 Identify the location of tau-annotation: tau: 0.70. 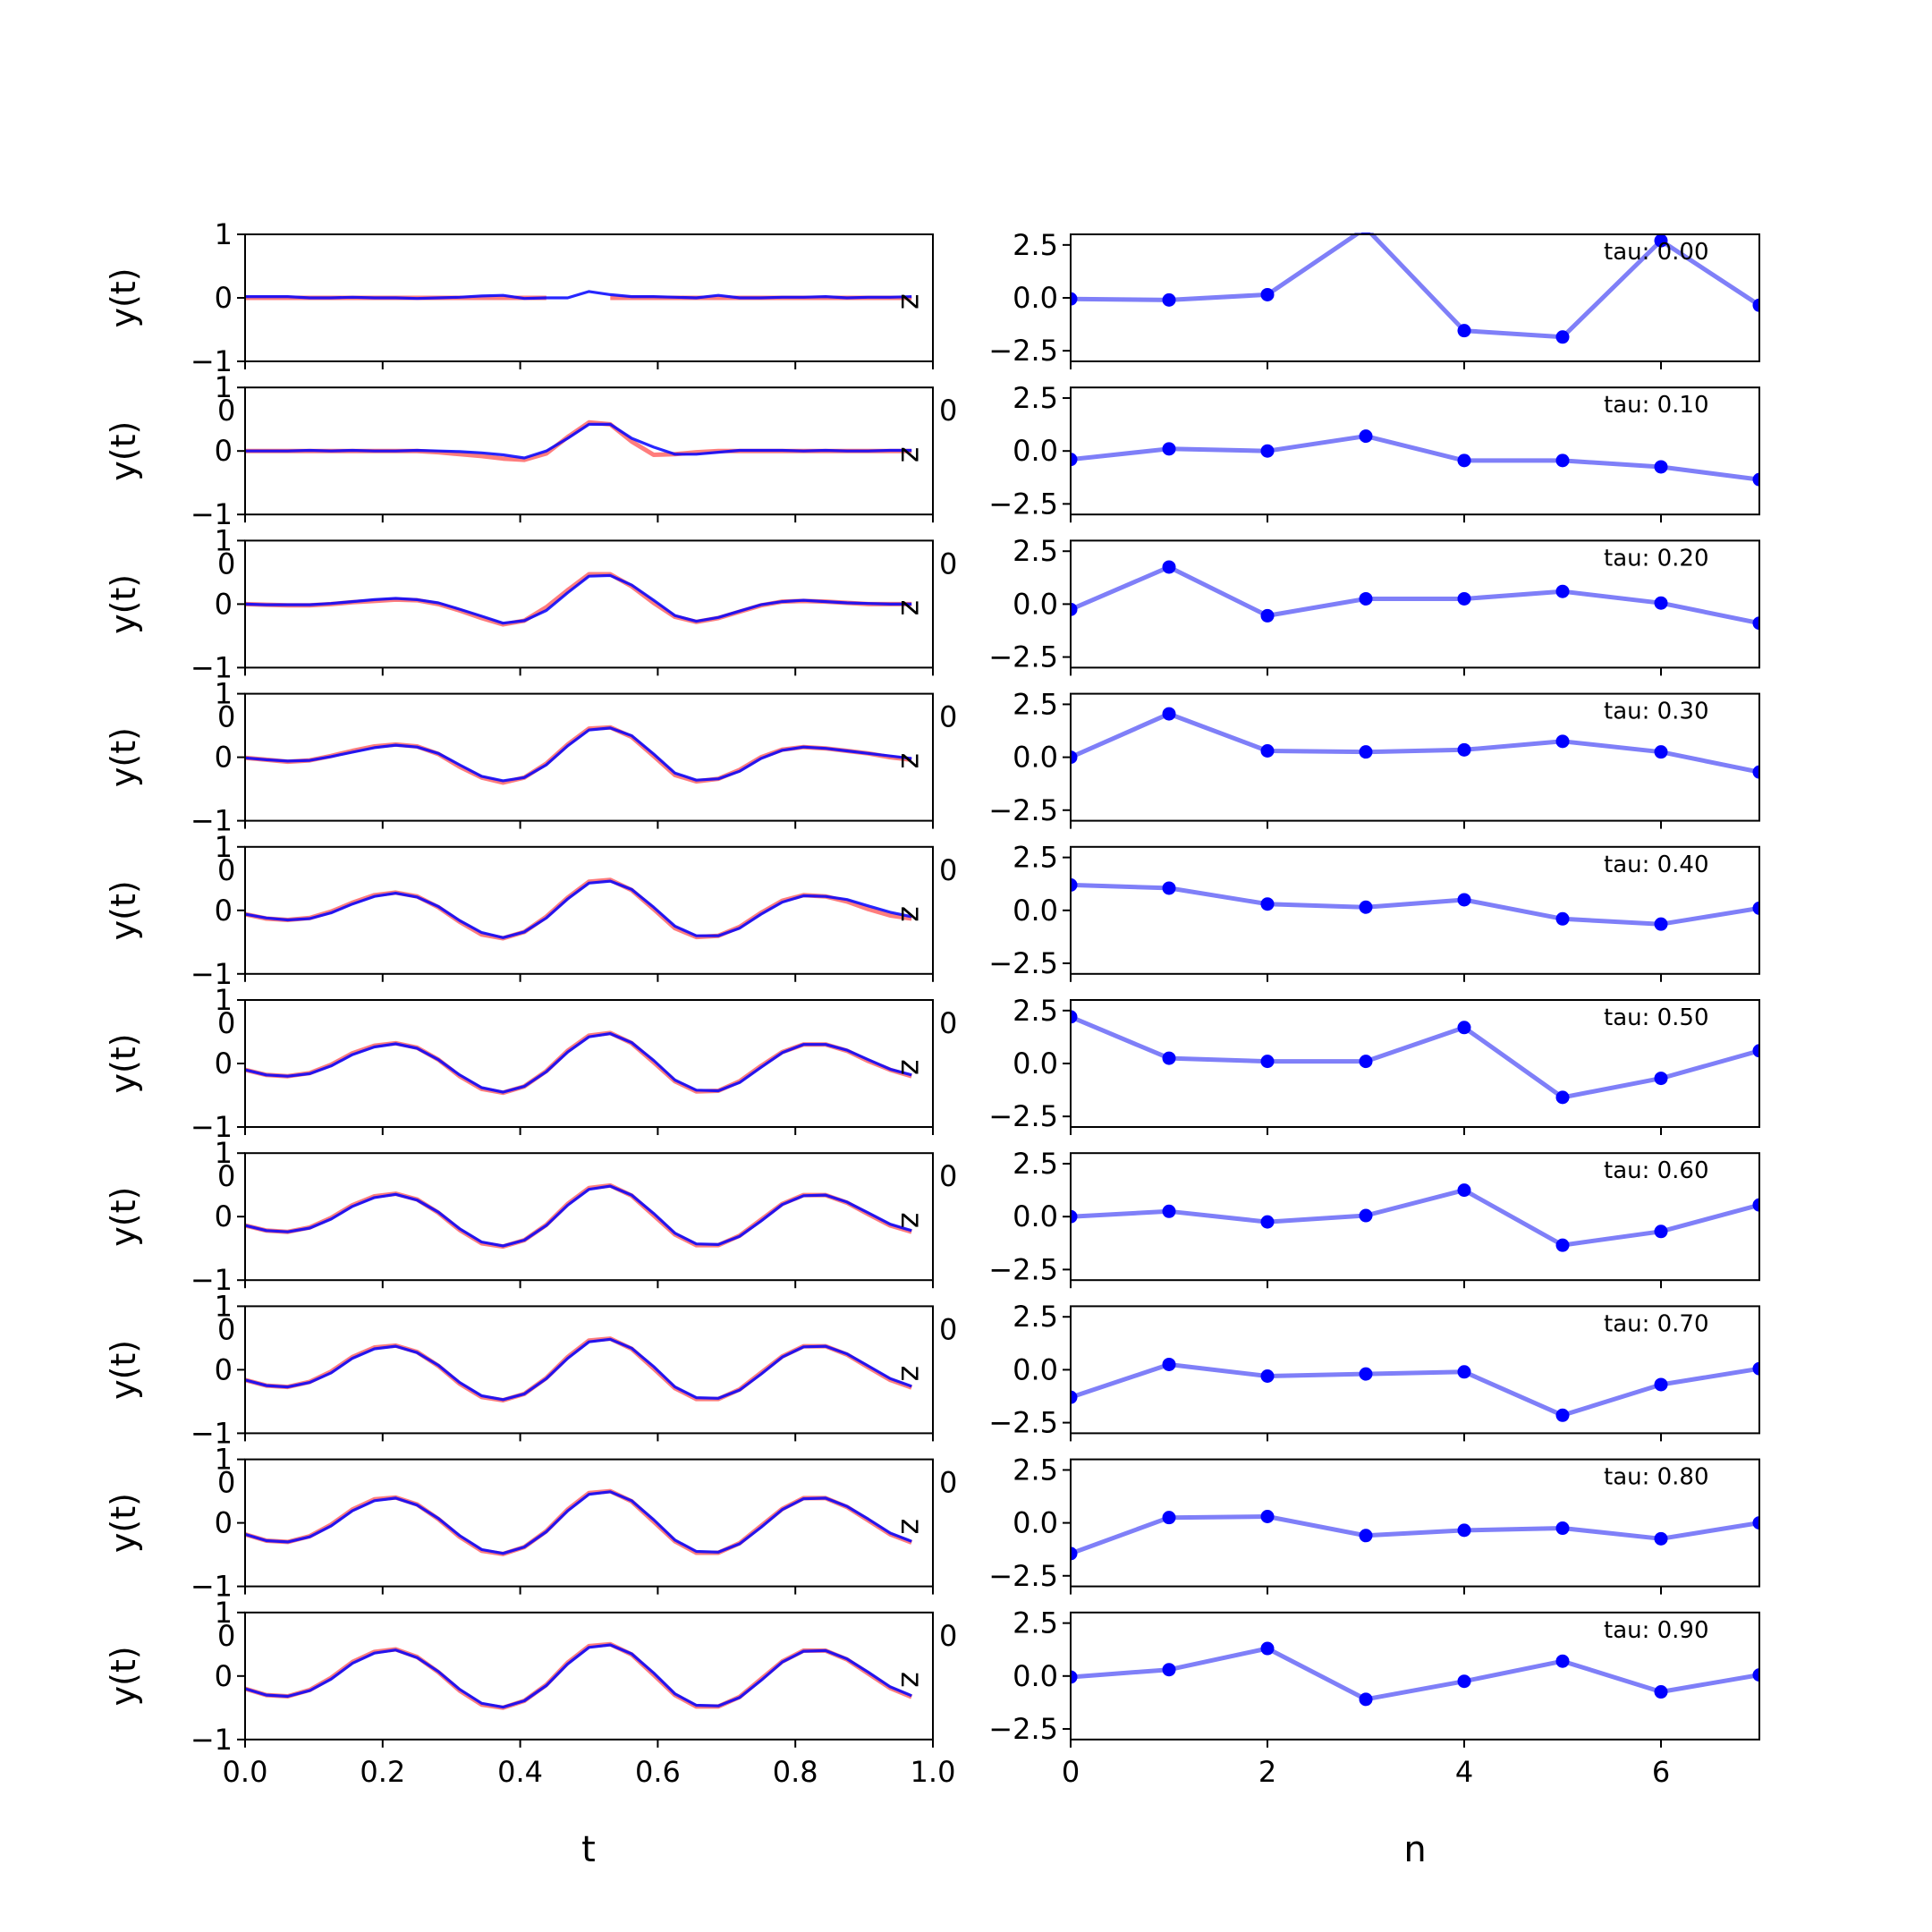
(1656, 1323).